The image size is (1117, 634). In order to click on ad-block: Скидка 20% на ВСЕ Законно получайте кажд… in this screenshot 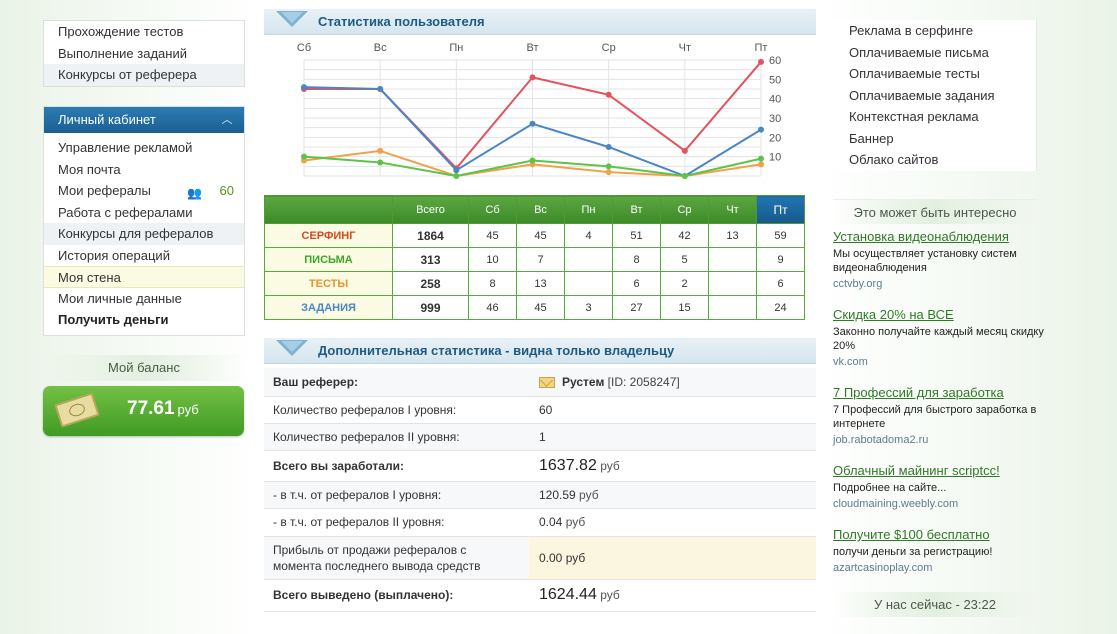, I will do `click(943, 338)`.